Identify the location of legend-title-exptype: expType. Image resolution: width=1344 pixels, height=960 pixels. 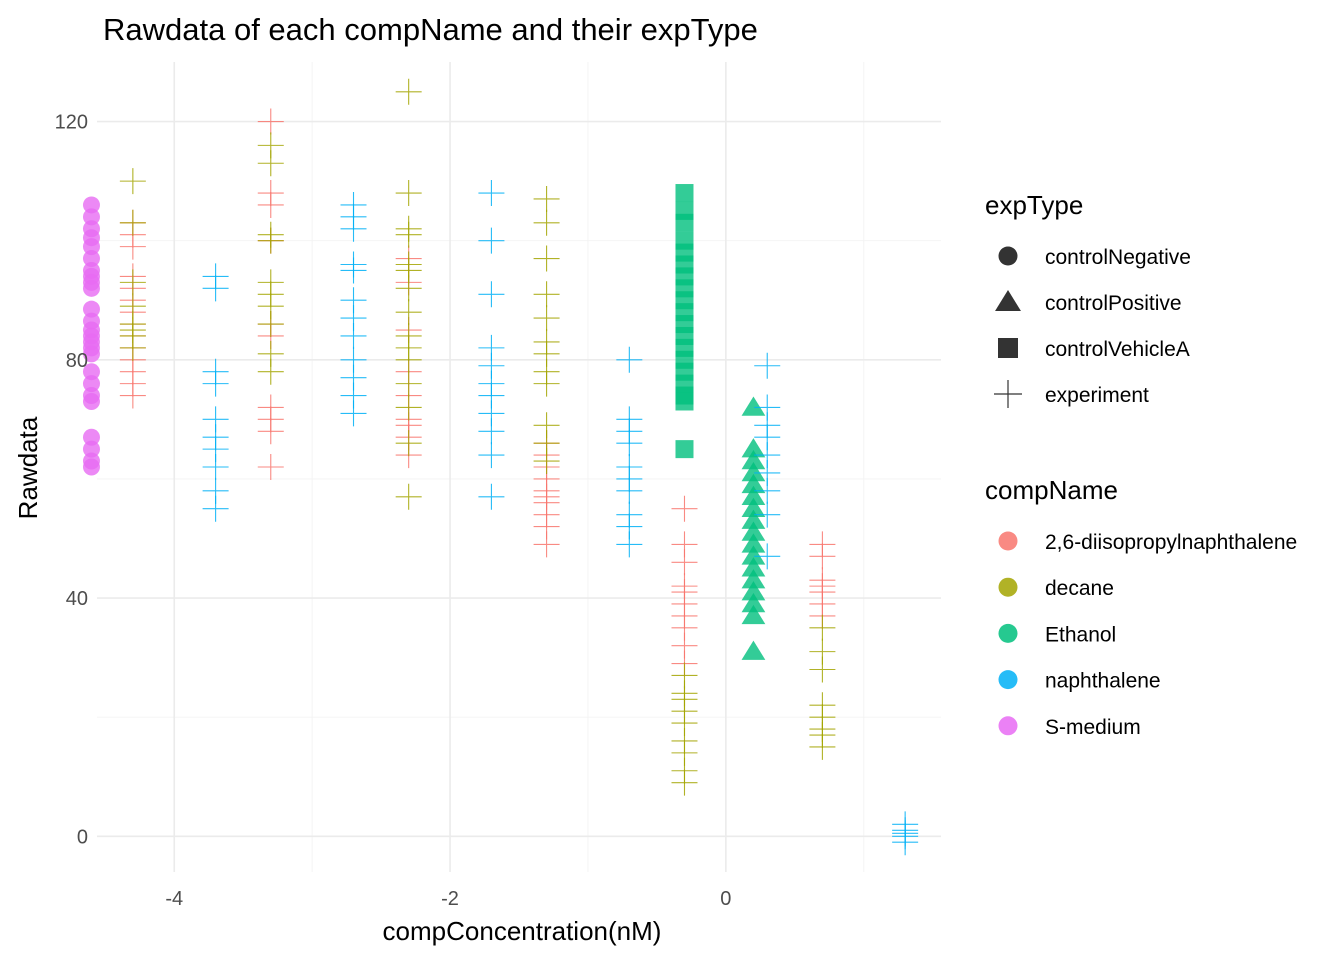
(1034, 205).